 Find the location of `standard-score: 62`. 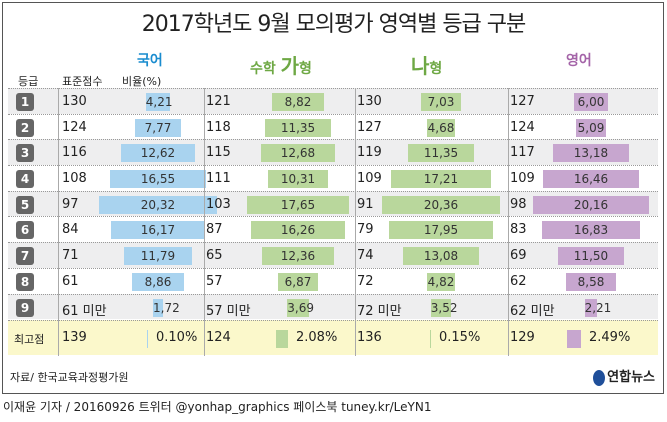

standard-score: 62 is located at coordinates (518, 281).